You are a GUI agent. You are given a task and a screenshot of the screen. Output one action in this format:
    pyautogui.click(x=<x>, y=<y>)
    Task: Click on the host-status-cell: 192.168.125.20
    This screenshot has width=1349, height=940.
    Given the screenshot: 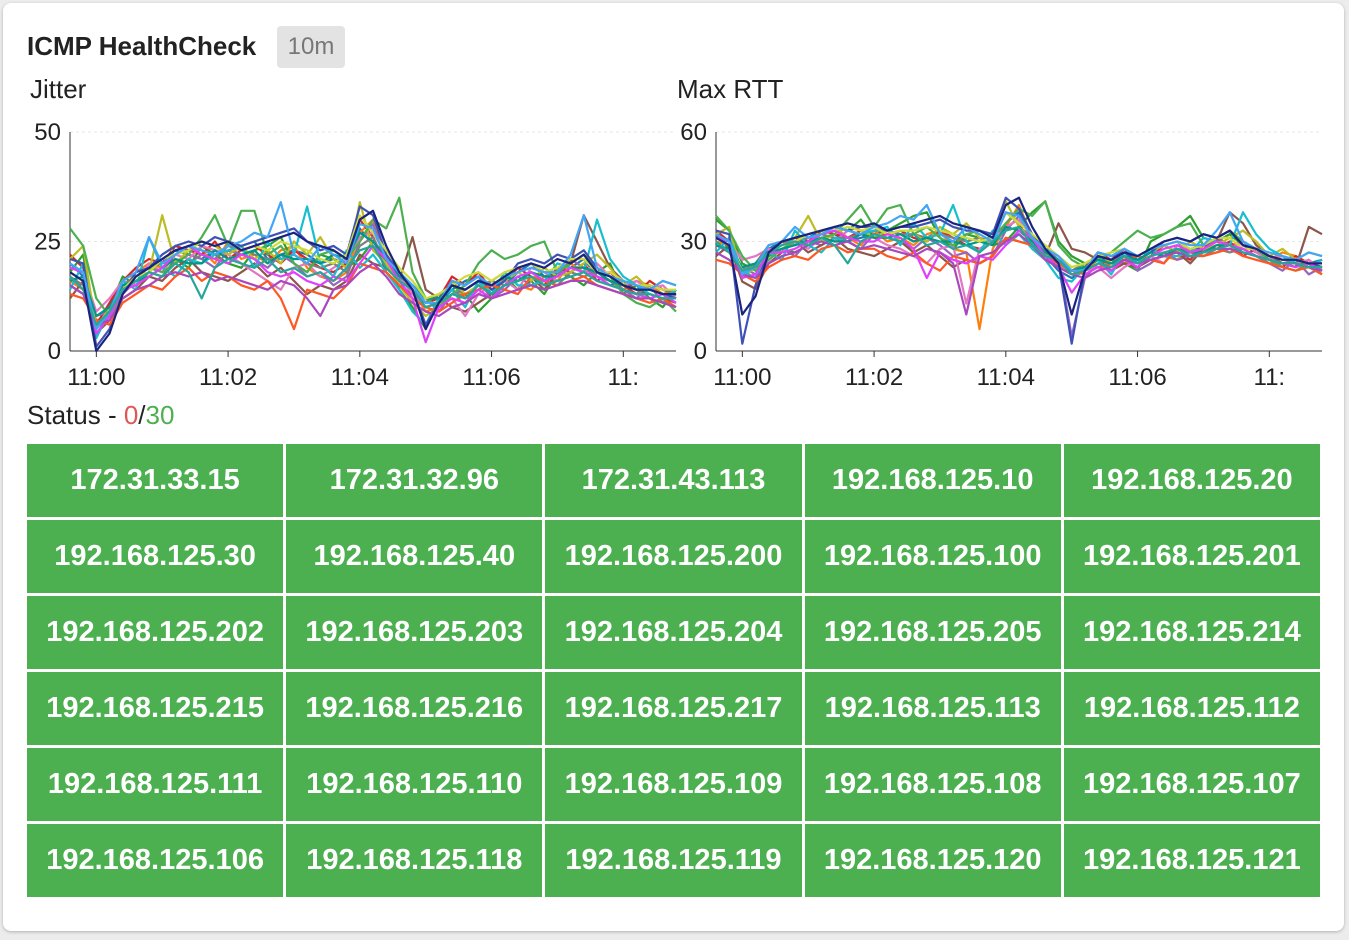 What is the action you would take?
    pyautogui.click(x=1191, y=480)
    